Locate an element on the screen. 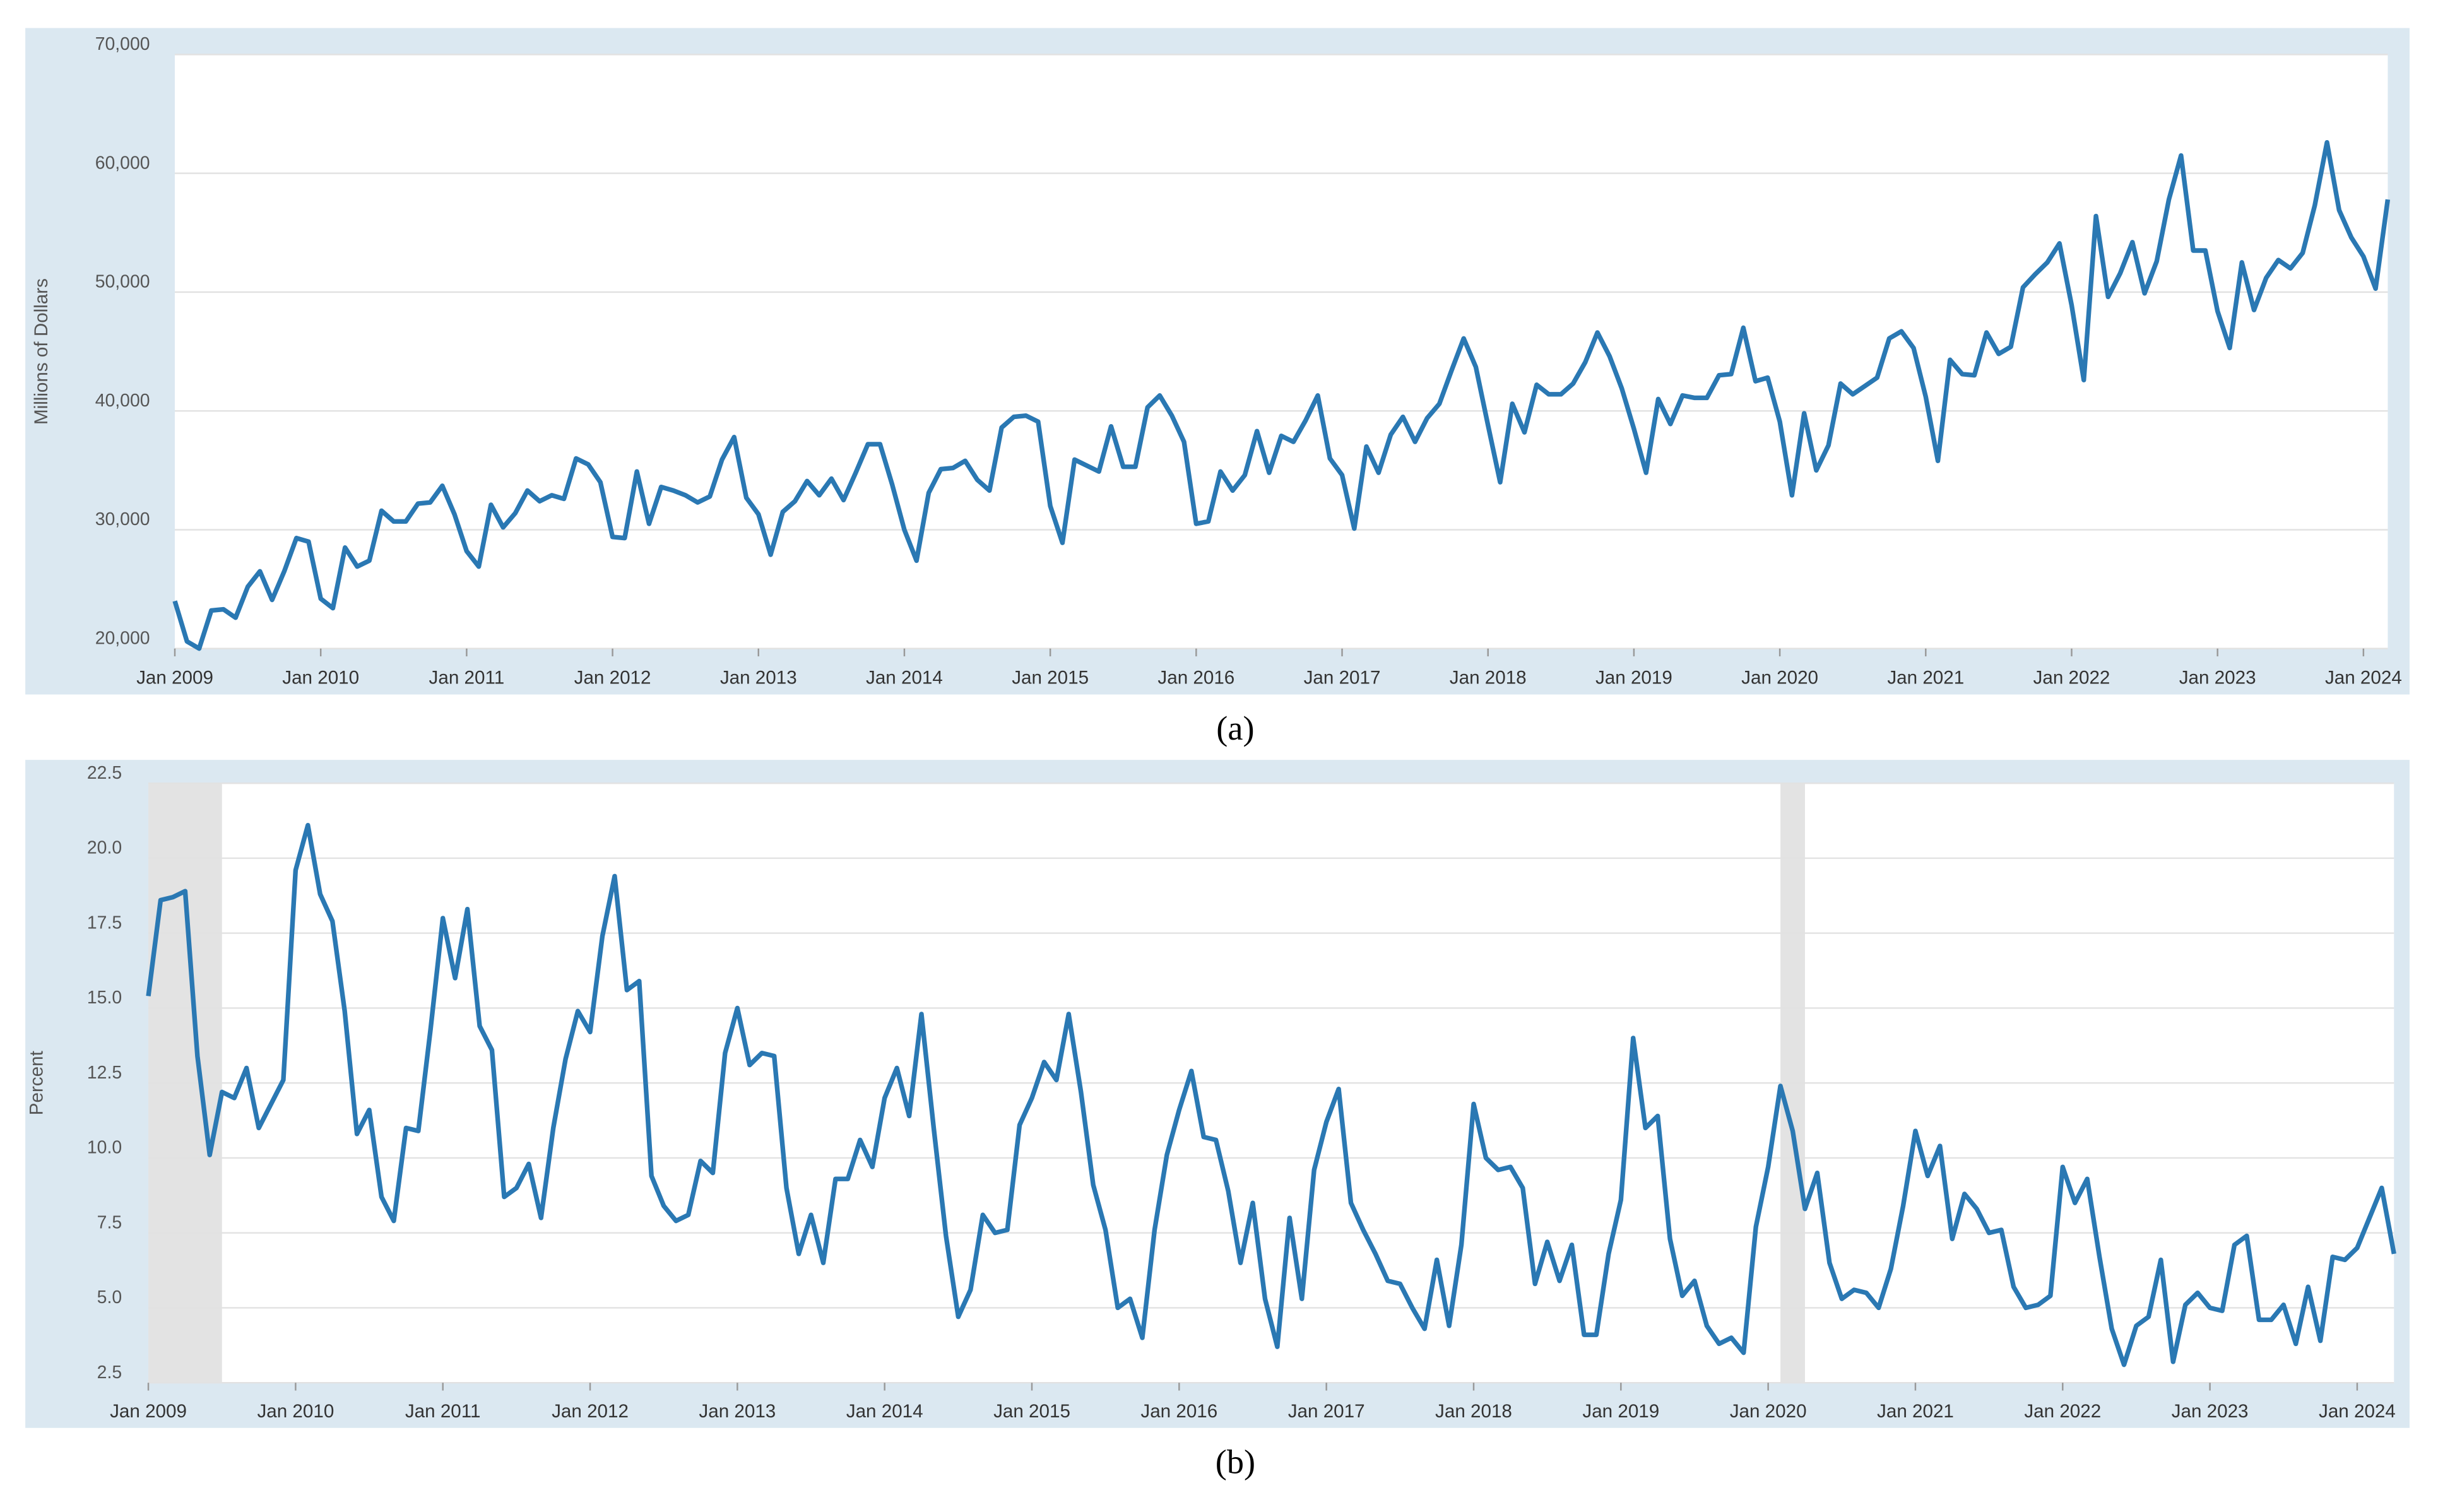 The height and width of the screenshot is (1512, 2438). y-tick-label: 5.0 is located at coordinates (110, 1297).